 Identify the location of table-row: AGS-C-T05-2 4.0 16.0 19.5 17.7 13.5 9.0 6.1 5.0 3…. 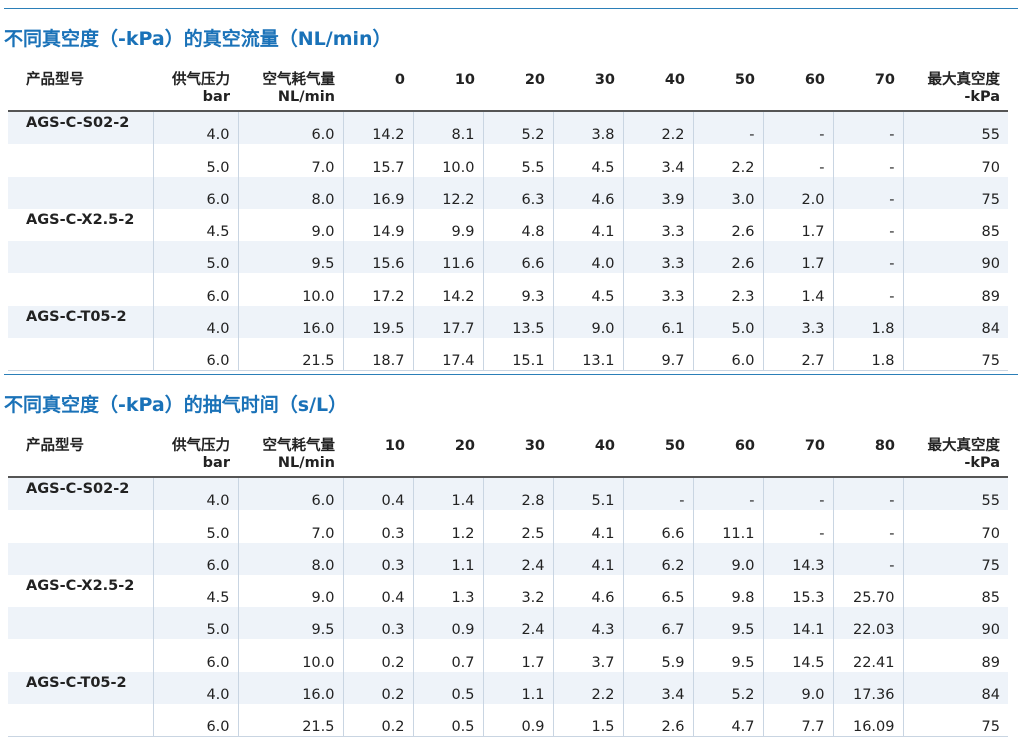
(508, 322).